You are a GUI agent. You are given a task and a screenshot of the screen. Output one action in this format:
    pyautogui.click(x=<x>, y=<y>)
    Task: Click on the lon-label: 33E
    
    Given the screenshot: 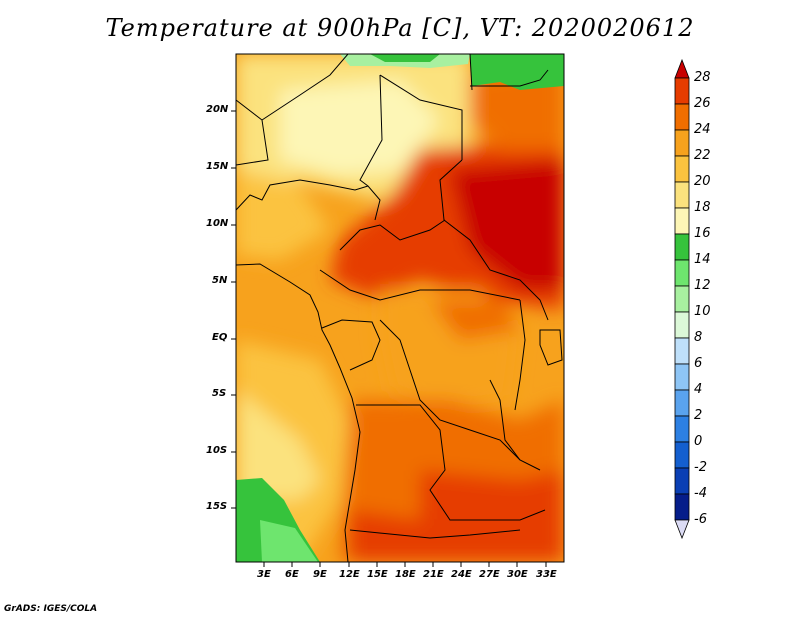 What is the action you would take?
    pyautogui.click(x=546, y=574)
    